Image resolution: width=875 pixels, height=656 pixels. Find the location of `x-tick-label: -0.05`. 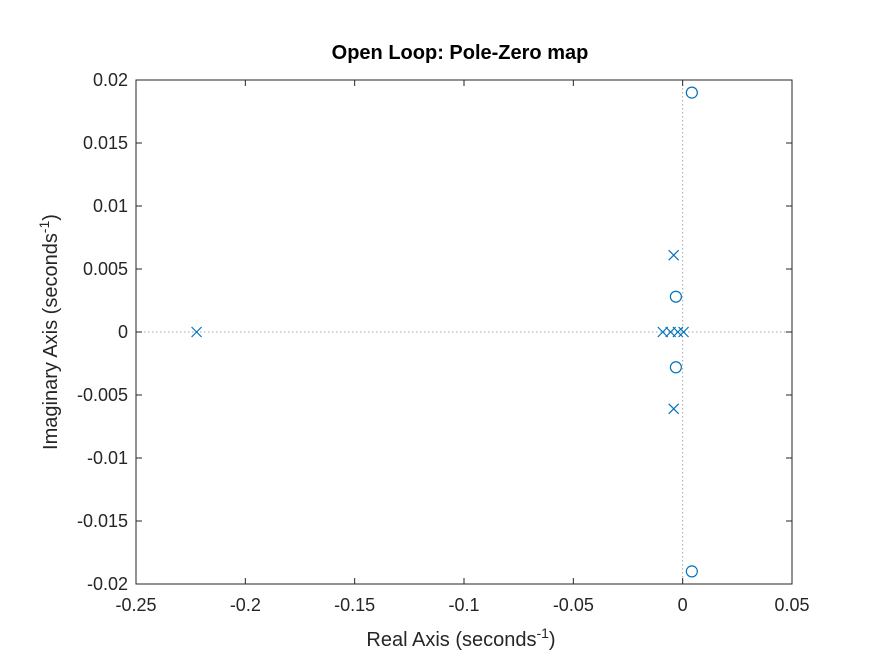

x-tick-label: -0.05 is located at coordinates (573, 605).